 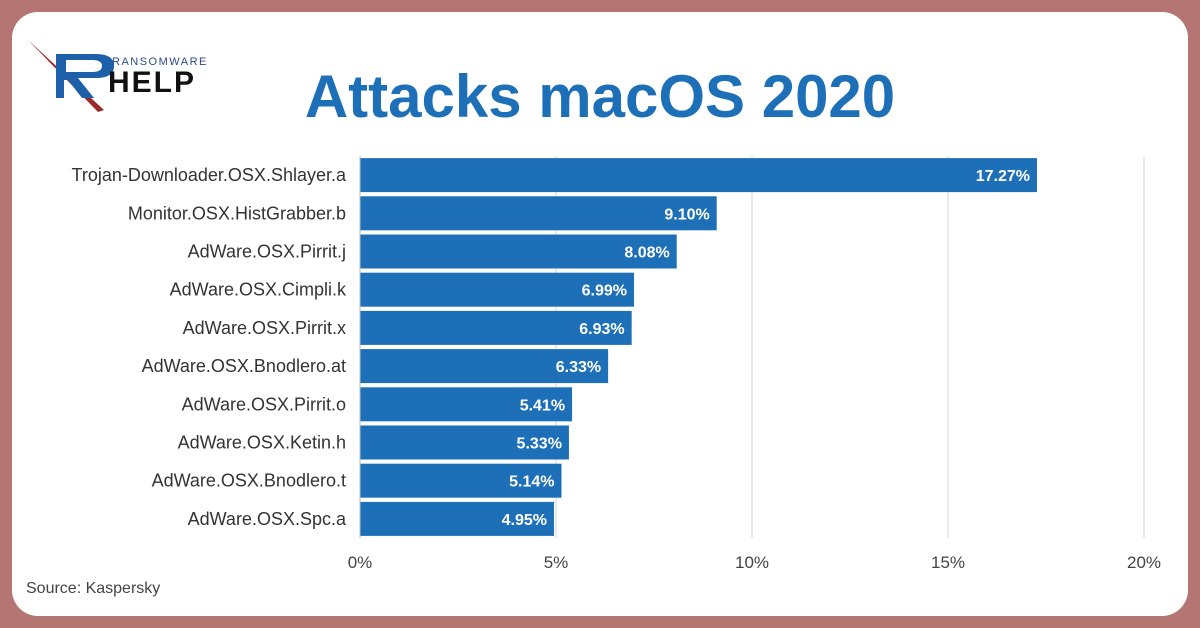 What do you see at coordinates (93, 588) in the screenshot?
I see `source-note: Source: Kaspersky` at bounding box center [93, 588].